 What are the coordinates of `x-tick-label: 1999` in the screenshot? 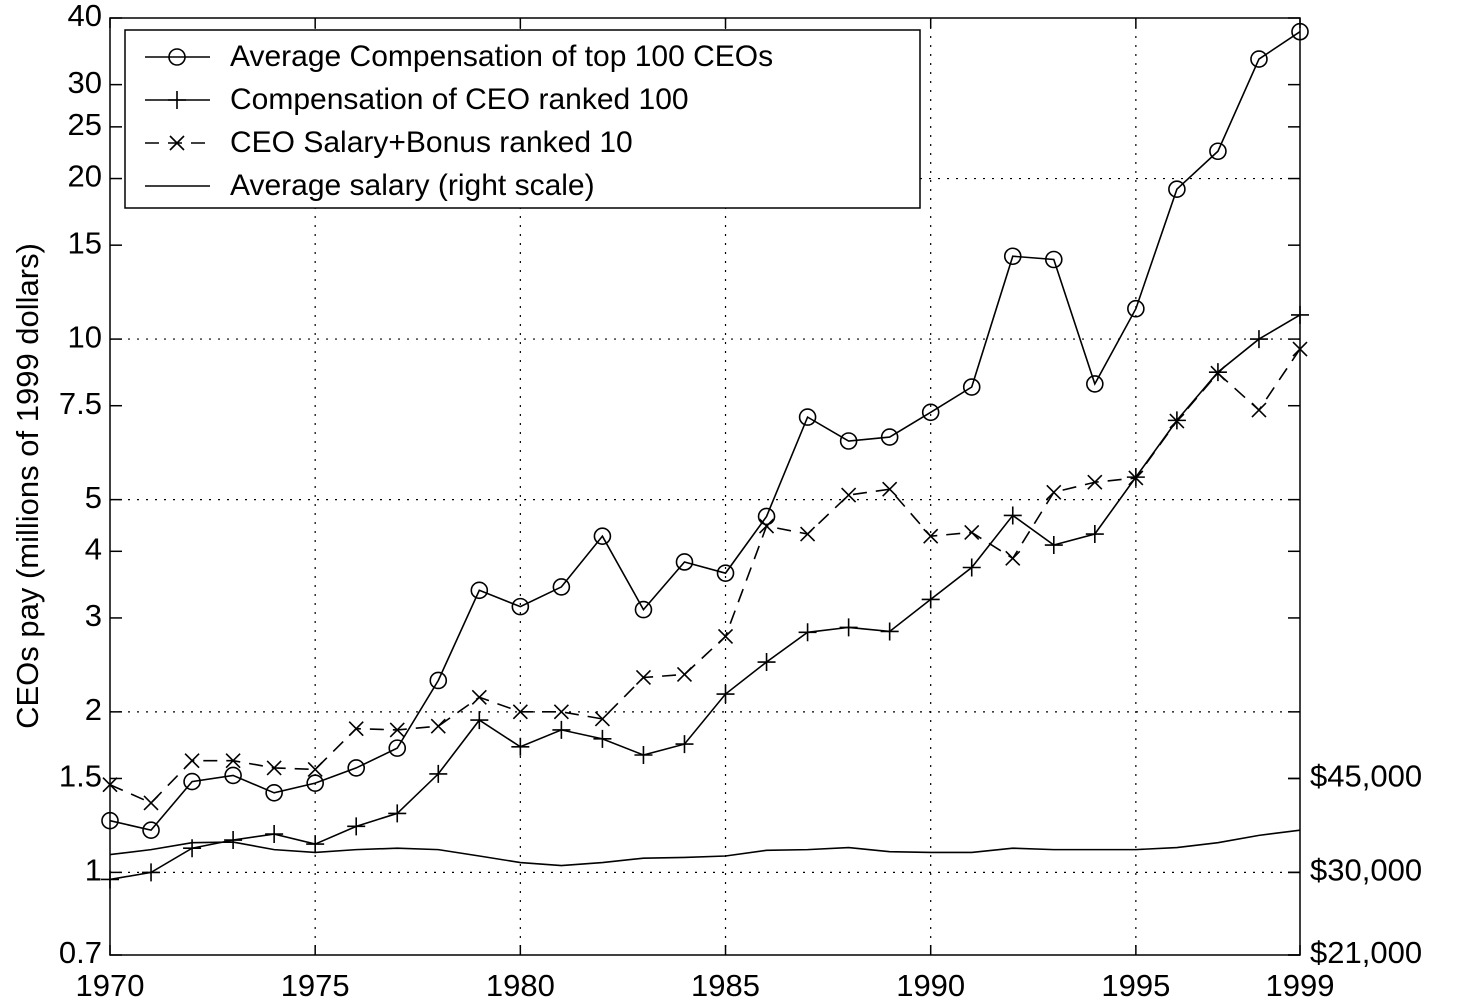 It's located at (1300, 985).